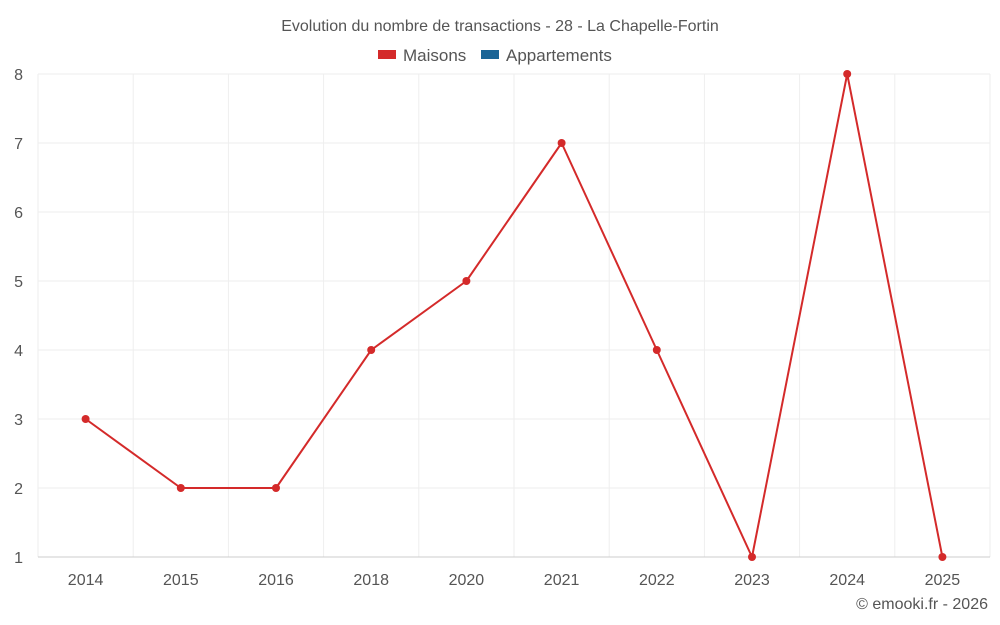  I want to click on x-tick-label-2016: 2016, so click(276, 580).